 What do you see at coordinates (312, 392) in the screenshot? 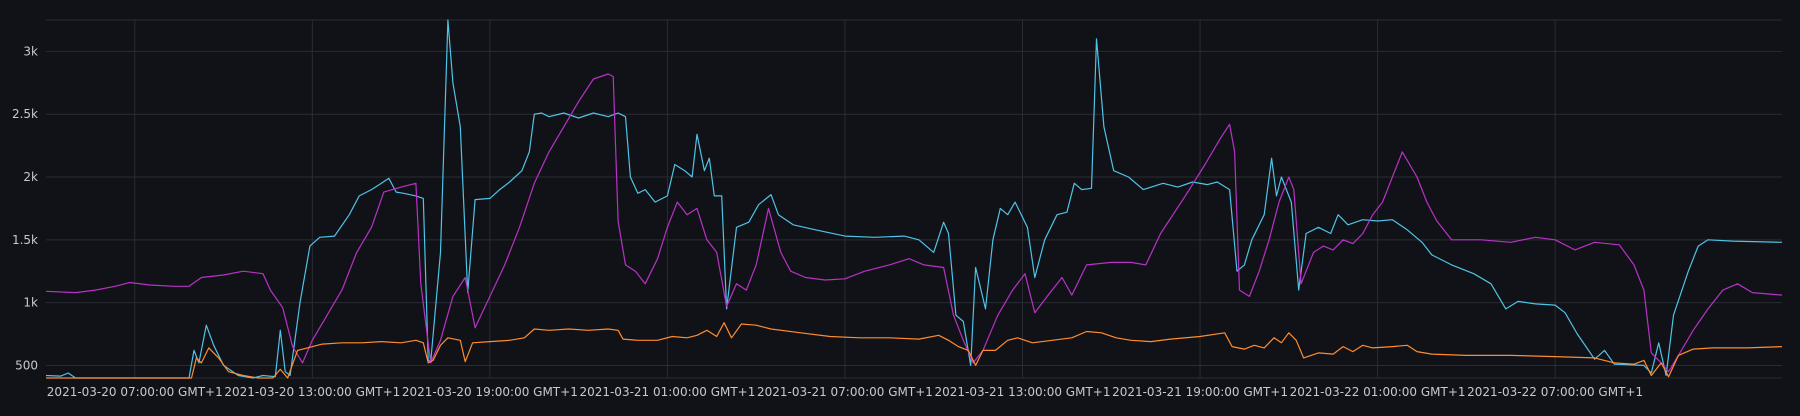
I see `x-tick-label: 2021-03-20 13:00:00 GMT+1` at bounding box center [312, 392].